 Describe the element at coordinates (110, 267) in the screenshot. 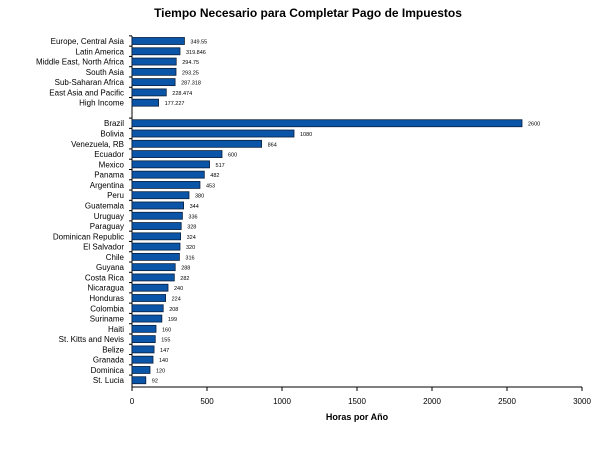

I see `category-label: Guyana` at that location.